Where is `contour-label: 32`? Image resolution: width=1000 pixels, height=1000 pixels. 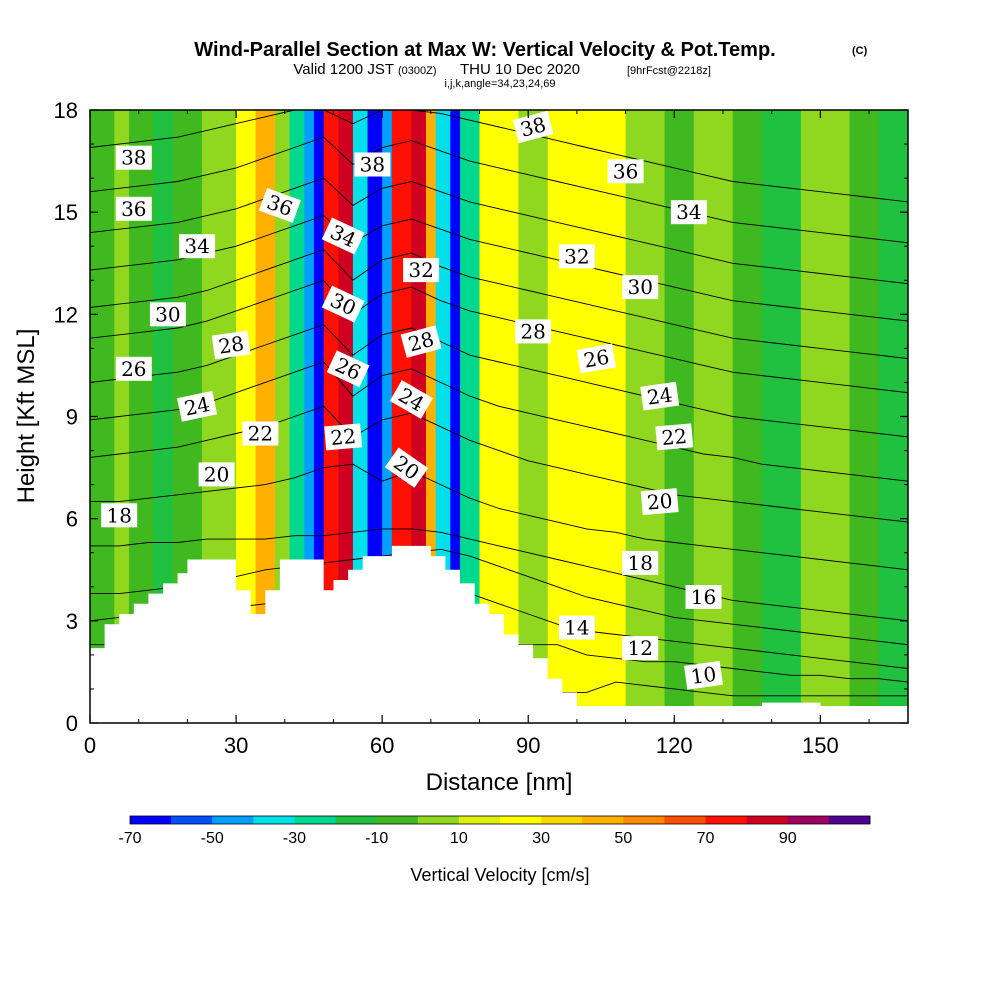
contour-label: 32 is located at coordinates (576, 256).